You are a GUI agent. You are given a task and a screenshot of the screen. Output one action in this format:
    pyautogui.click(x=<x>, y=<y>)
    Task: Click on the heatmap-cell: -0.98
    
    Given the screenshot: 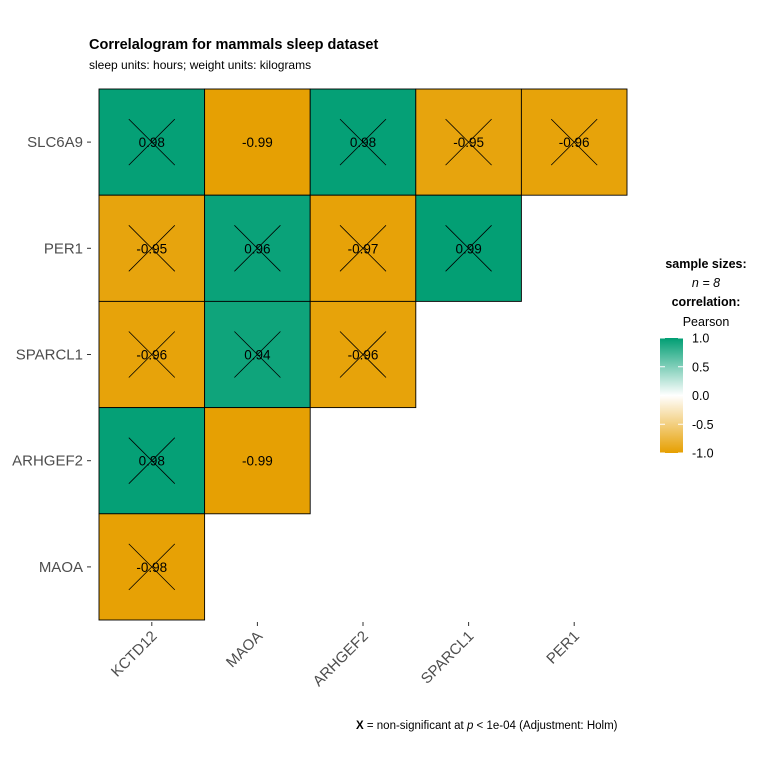 What is the action you would take?
    pyautogui.click(x=152, y=567)
    